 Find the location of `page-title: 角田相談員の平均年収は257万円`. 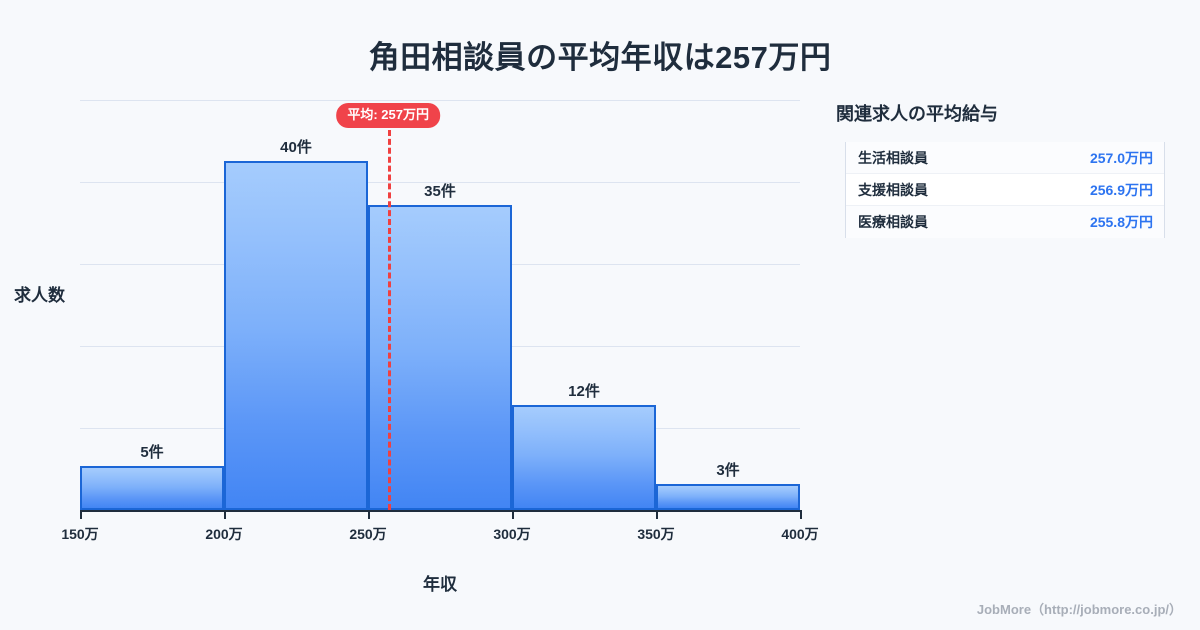

page-title: 角田相談員の平均年収は257万円 is located at coordinates (600, 57).